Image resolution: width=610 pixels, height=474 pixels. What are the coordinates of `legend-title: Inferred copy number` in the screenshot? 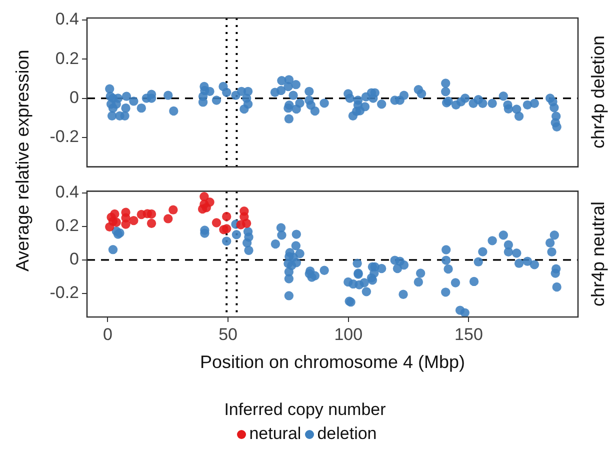 It's located at (305, 410).